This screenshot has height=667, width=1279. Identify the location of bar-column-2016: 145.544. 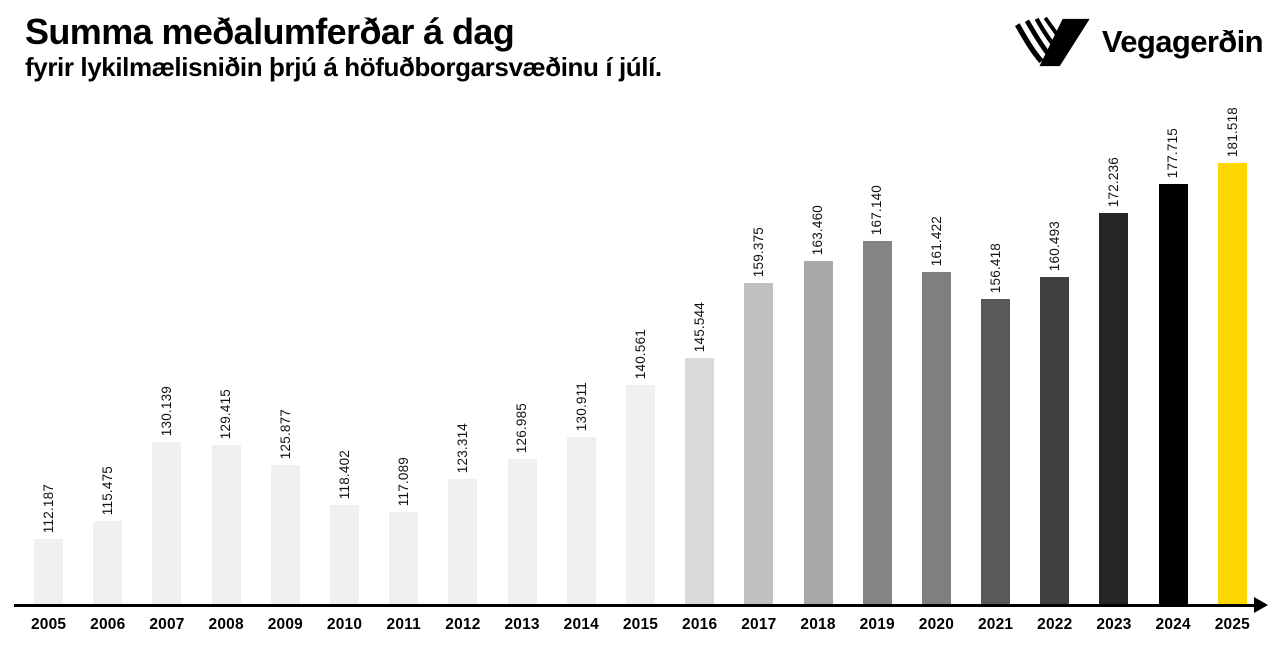
(699, 345).